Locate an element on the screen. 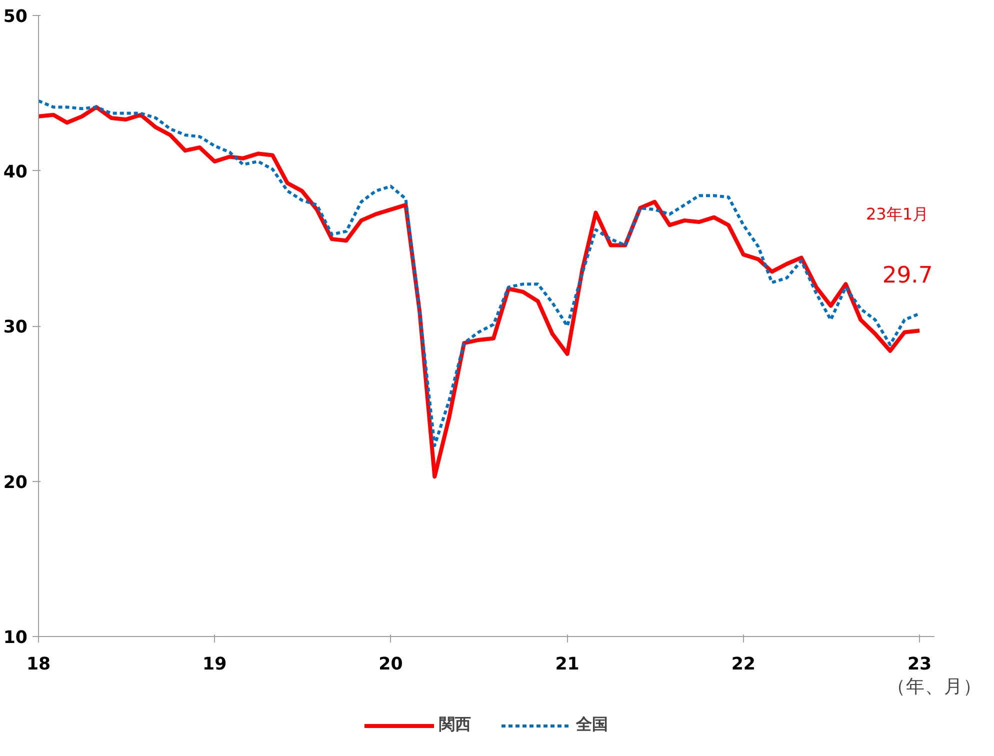  x-tick-label: 22 is located at coordinates (743, 664).